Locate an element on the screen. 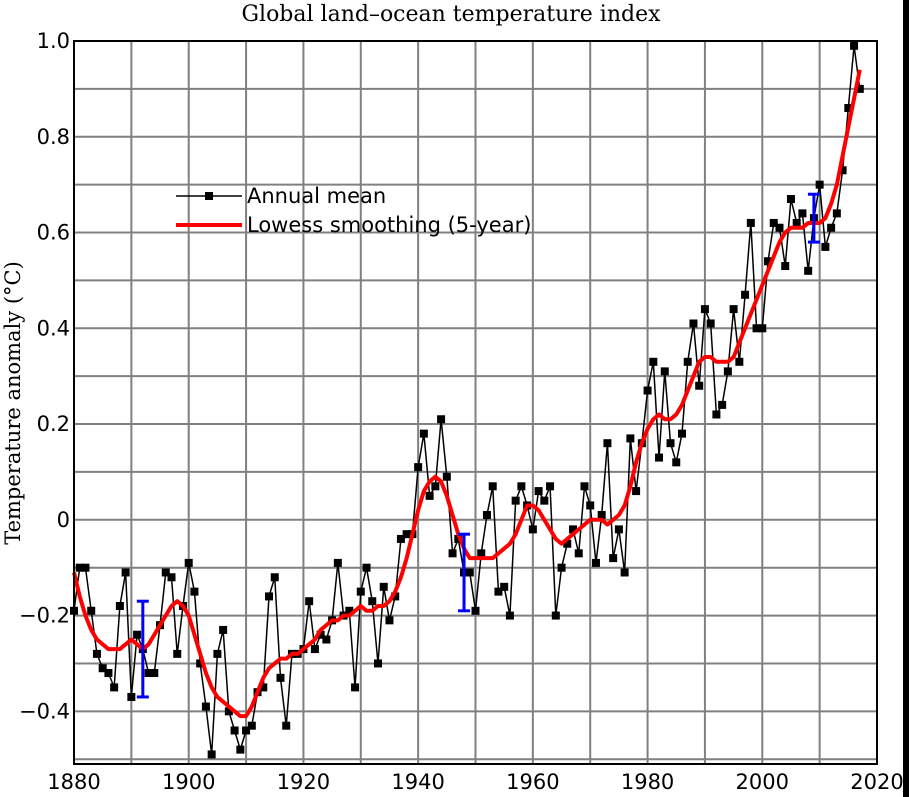 The image size is (909, 797). y-tick-label: 0 is located at coordinates (63, 520).